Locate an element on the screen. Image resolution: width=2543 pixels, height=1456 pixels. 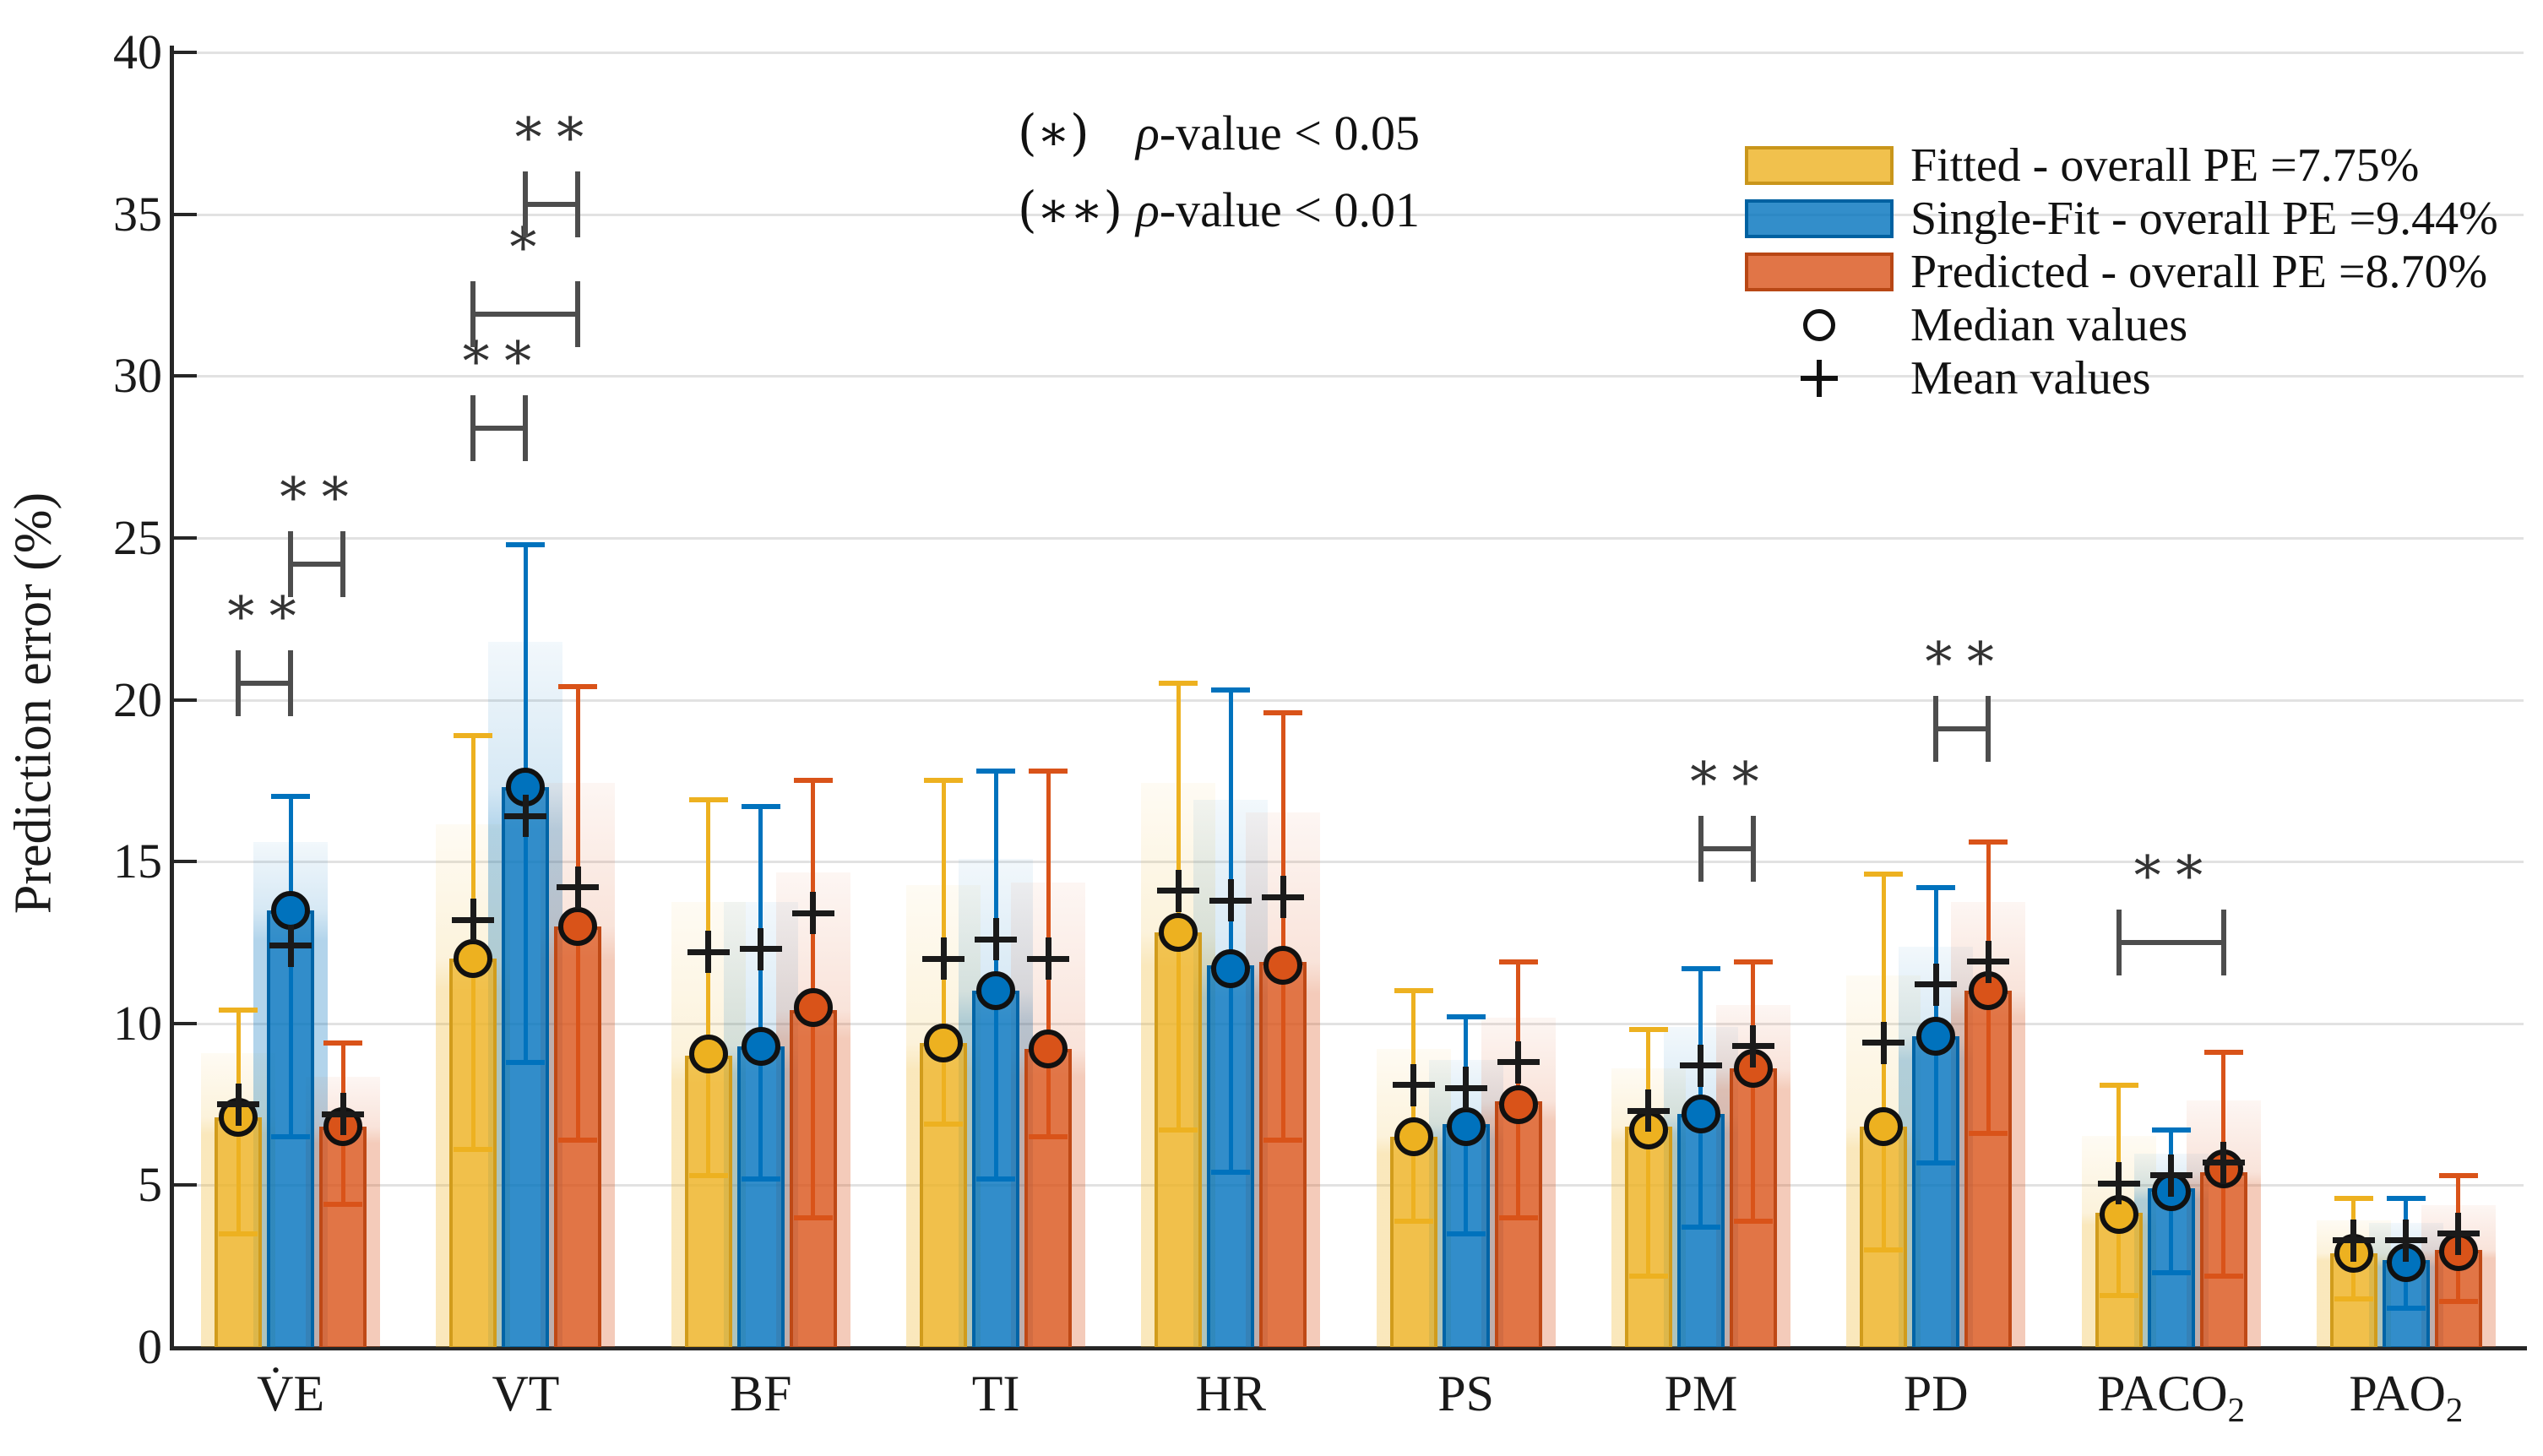
x-category-label: HR is located at coordinates (1231, 1393).